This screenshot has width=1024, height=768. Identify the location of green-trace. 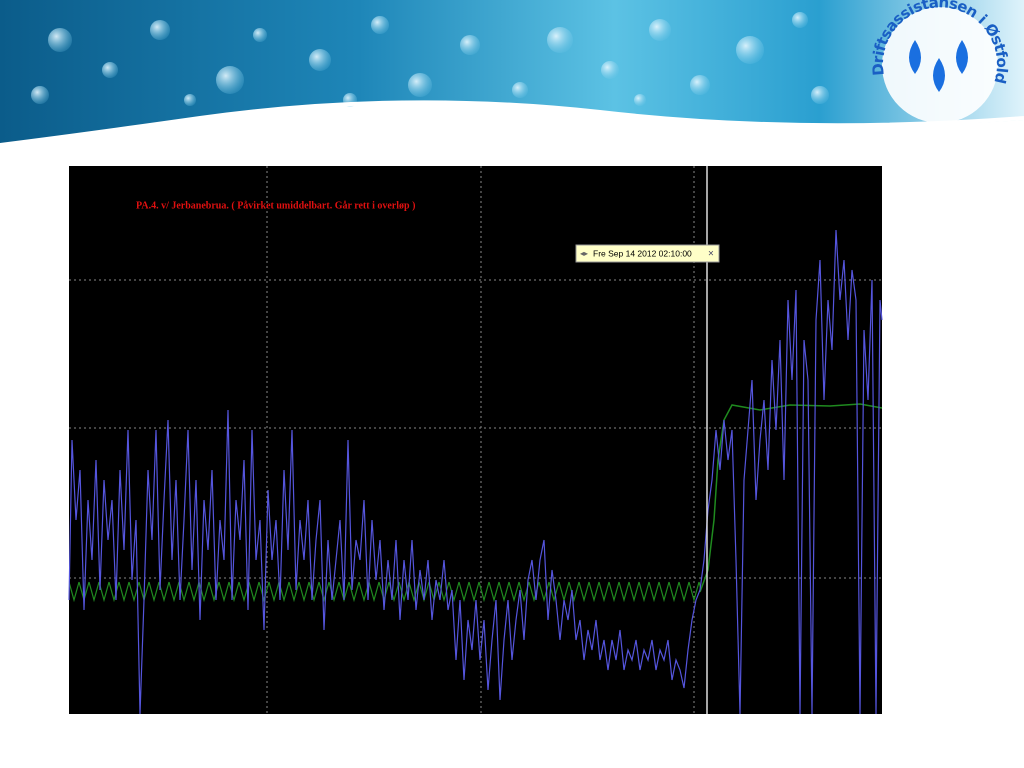
(791, 498).